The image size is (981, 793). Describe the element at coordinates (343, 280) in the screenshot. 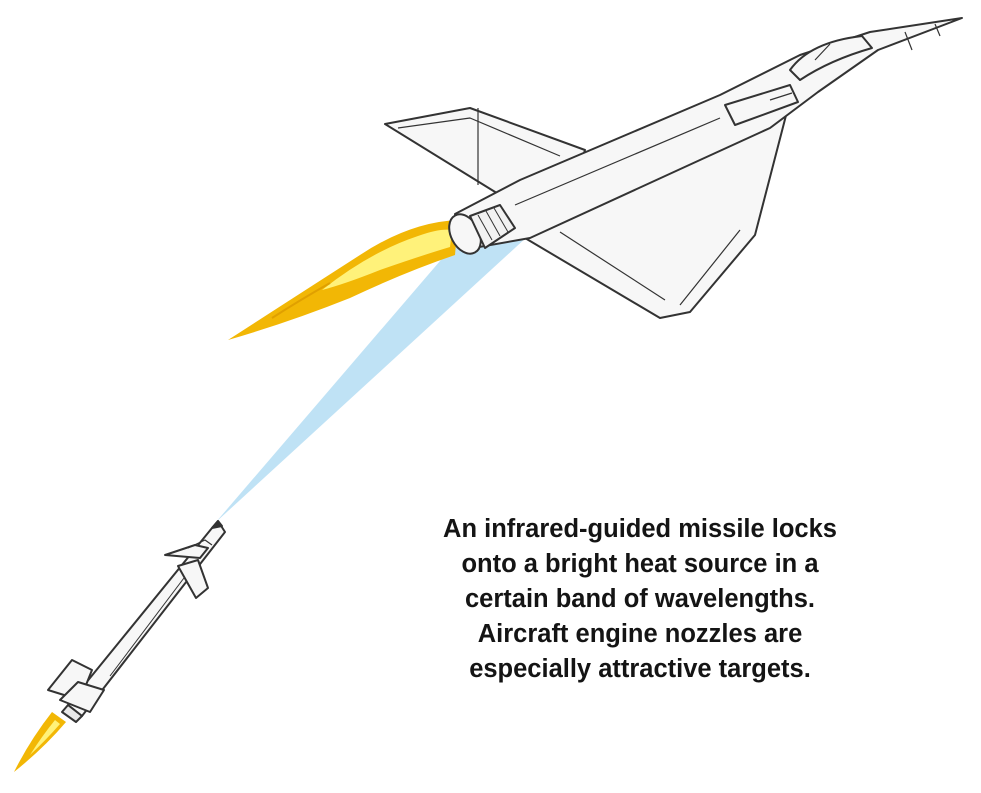

I see `jet-exhaust-plume` at that location.